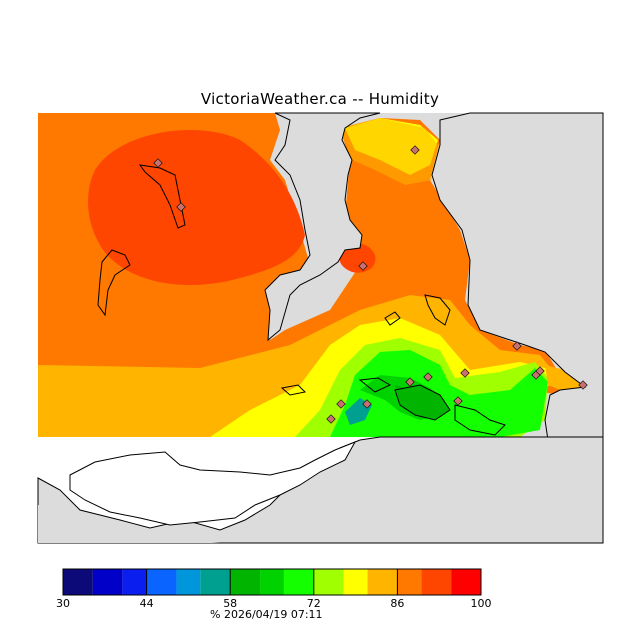 Image resolution: width=640 pixels, height=640 pixels. Describe the element at coordinates (230, 603) in the screenshot. I see `colorbar-tick-label: 58` at that location.